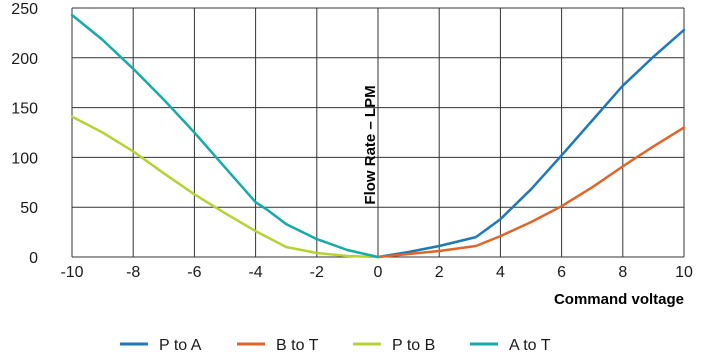  Describe the element at coordinates (24, 9) in the screenshot. I see `y-tick-label: 250` at that location.